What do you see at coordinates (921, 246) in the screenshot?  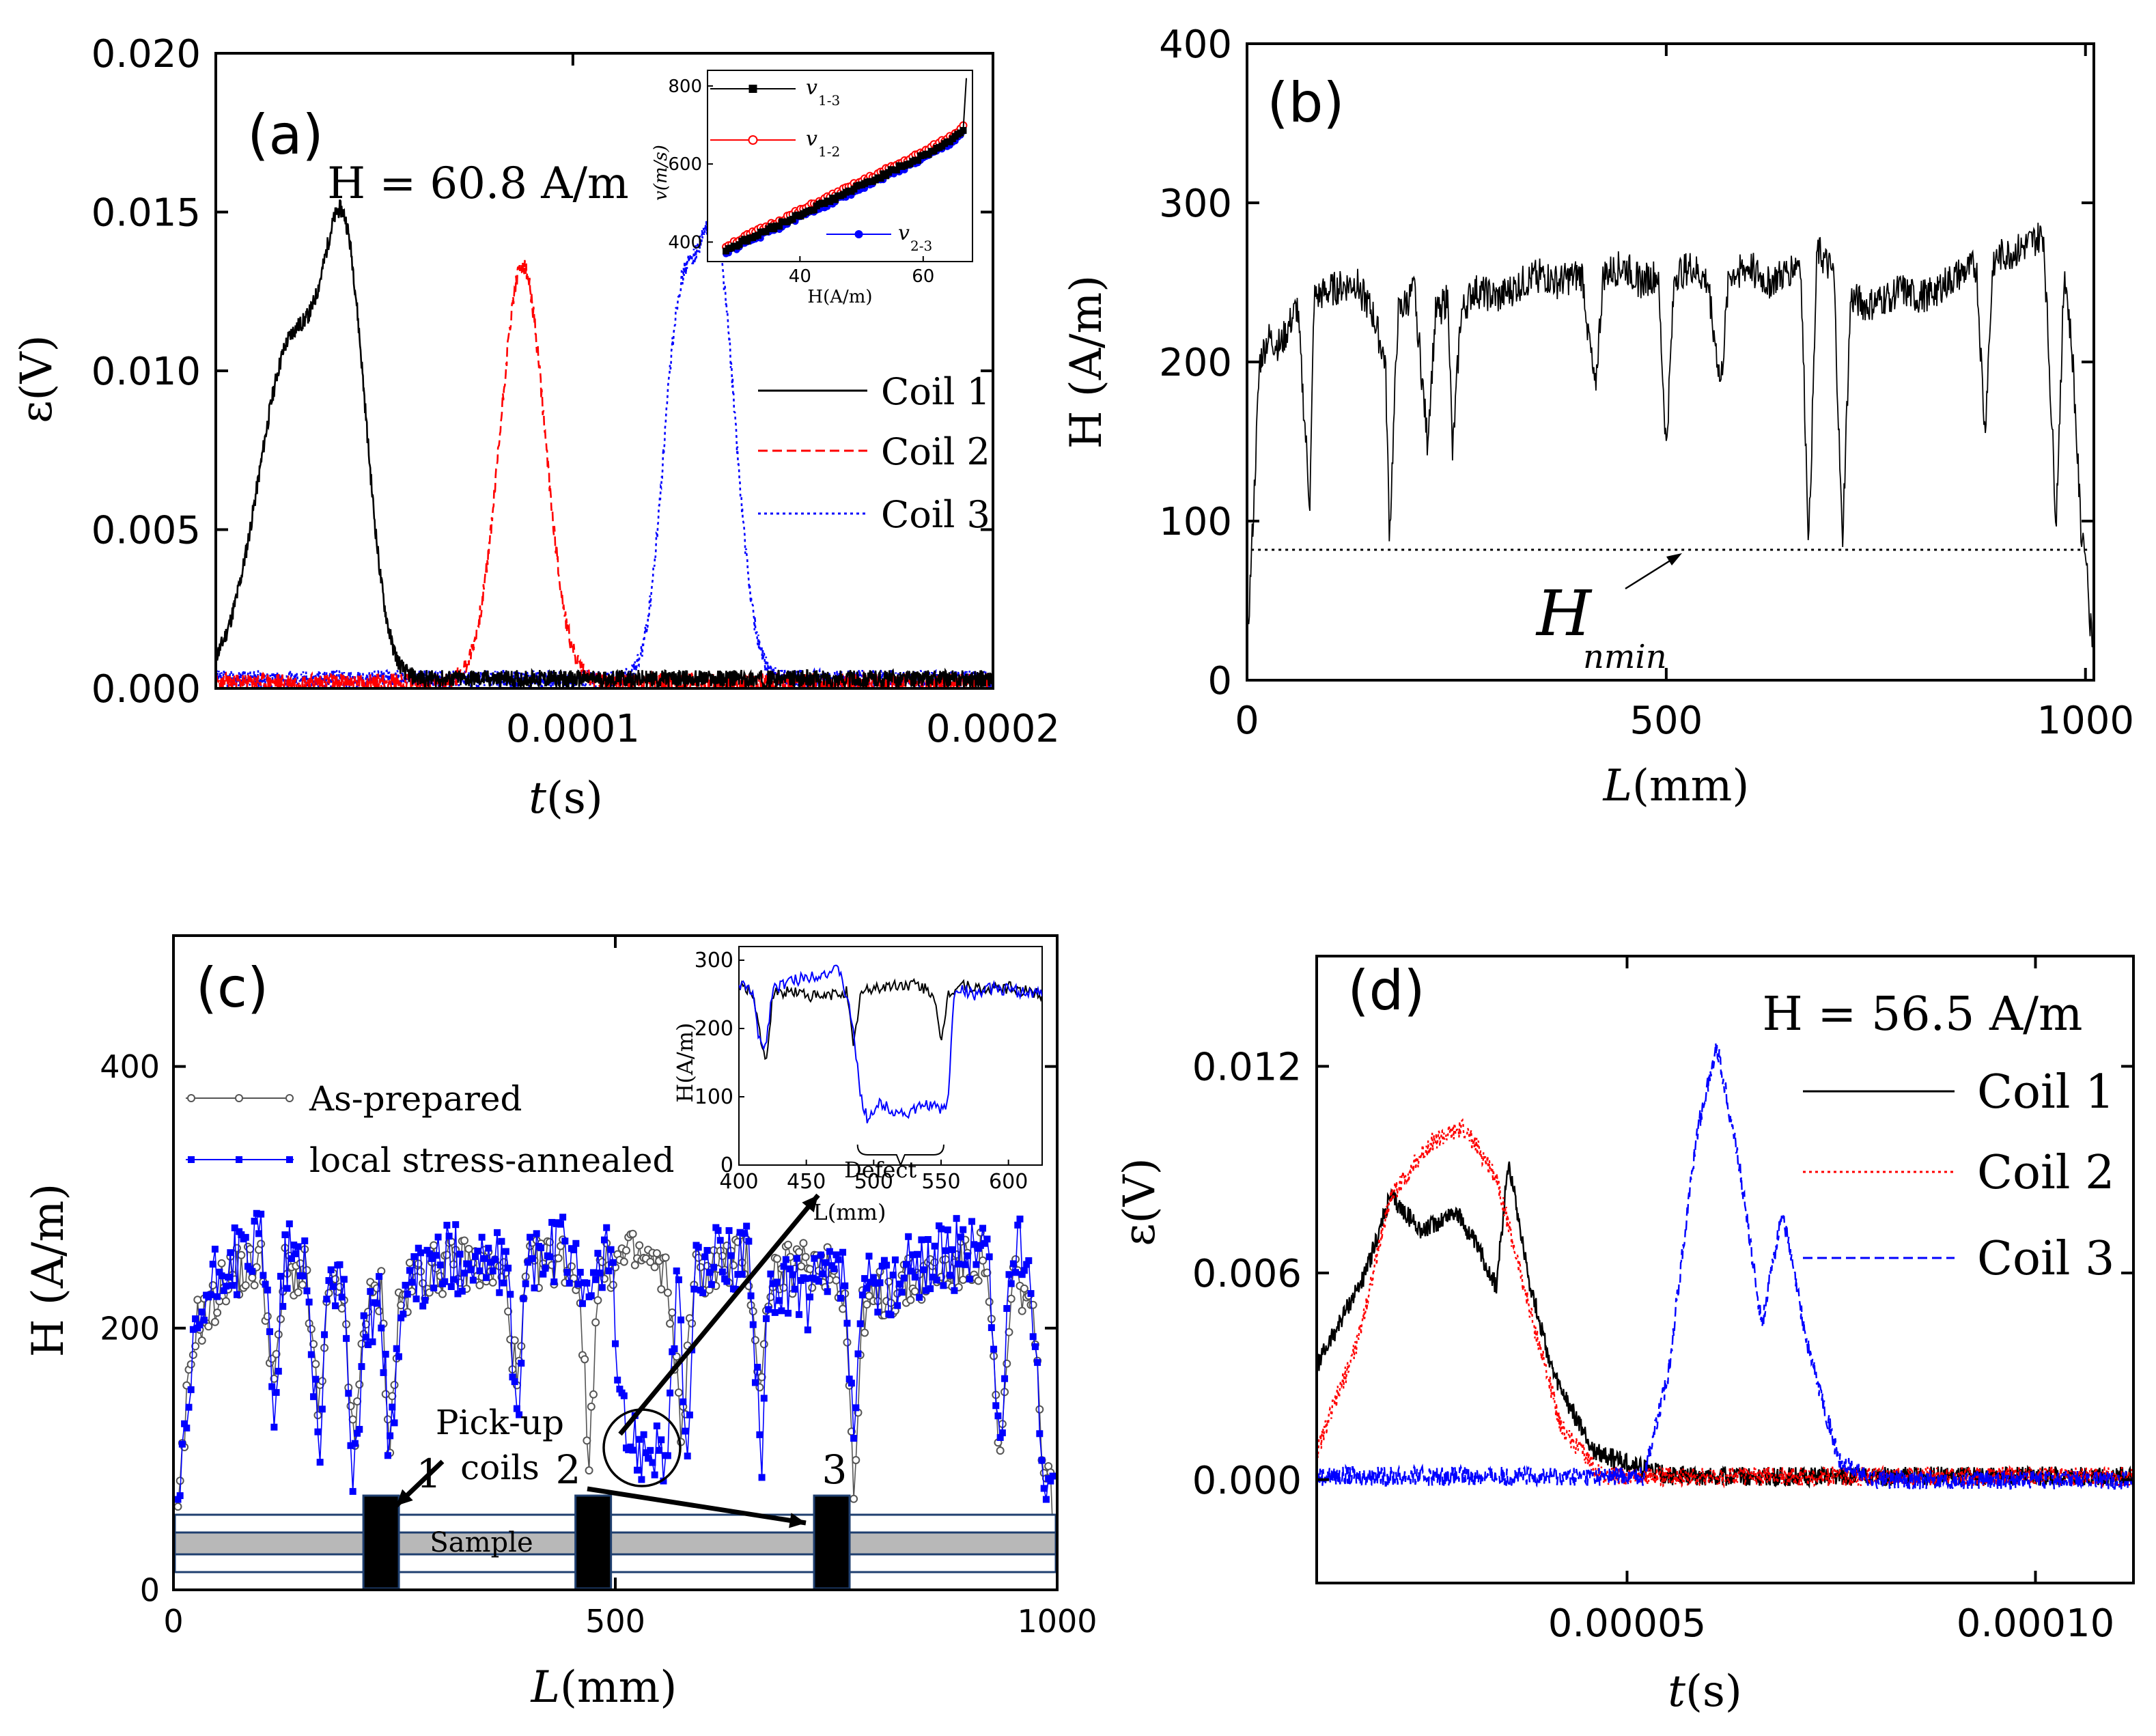 I see `panel-a-inset-legend-sub-3: 2-3` at bounding box center [921, 246].